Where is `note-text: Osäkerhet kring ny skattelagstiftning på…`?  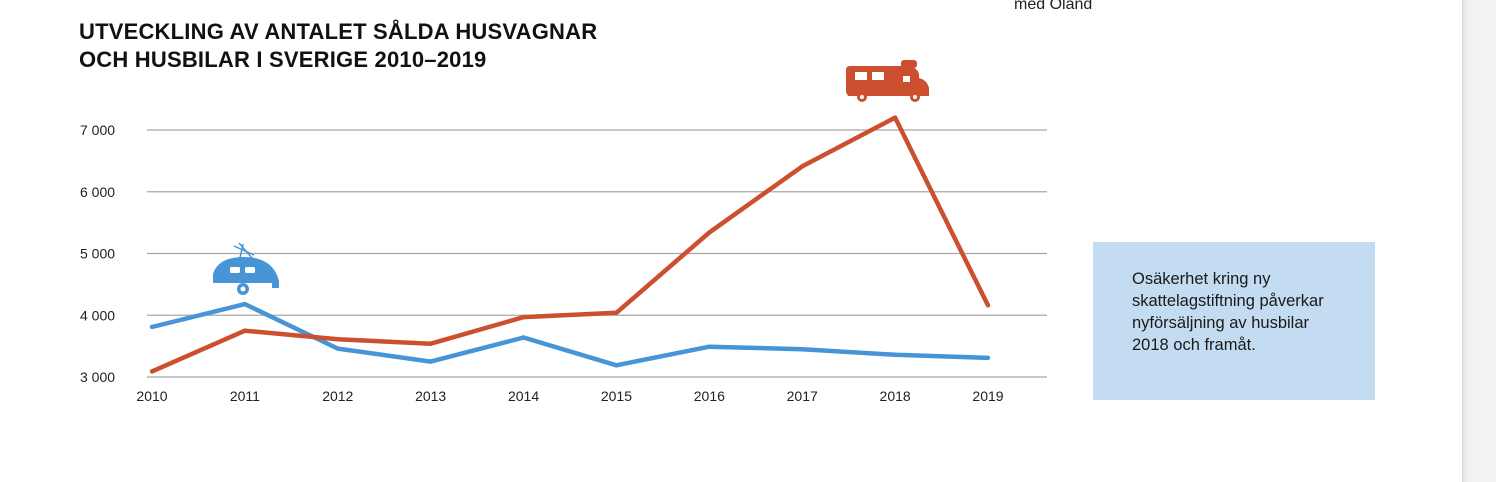 note-text: Osäkerhet kring ny skattelagstiftning på… is located at coordinates (1228, 312).